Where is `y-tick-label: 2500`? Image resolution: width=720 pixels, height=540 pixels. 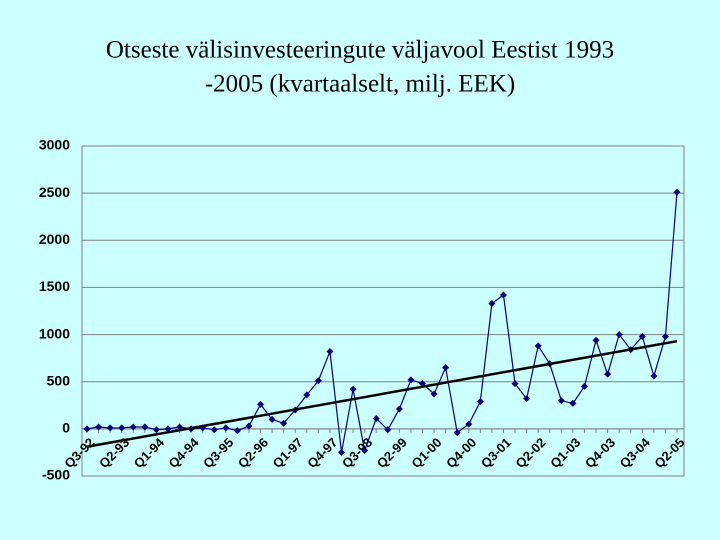
y-tick-label: 2500 is located at coordinates (54, 192).